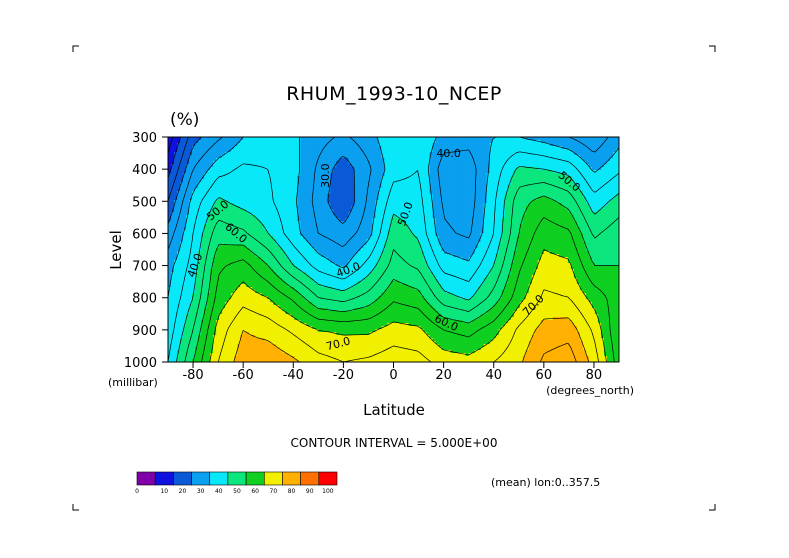  I want to click on y-tick-label: 600, so click(144, 234).